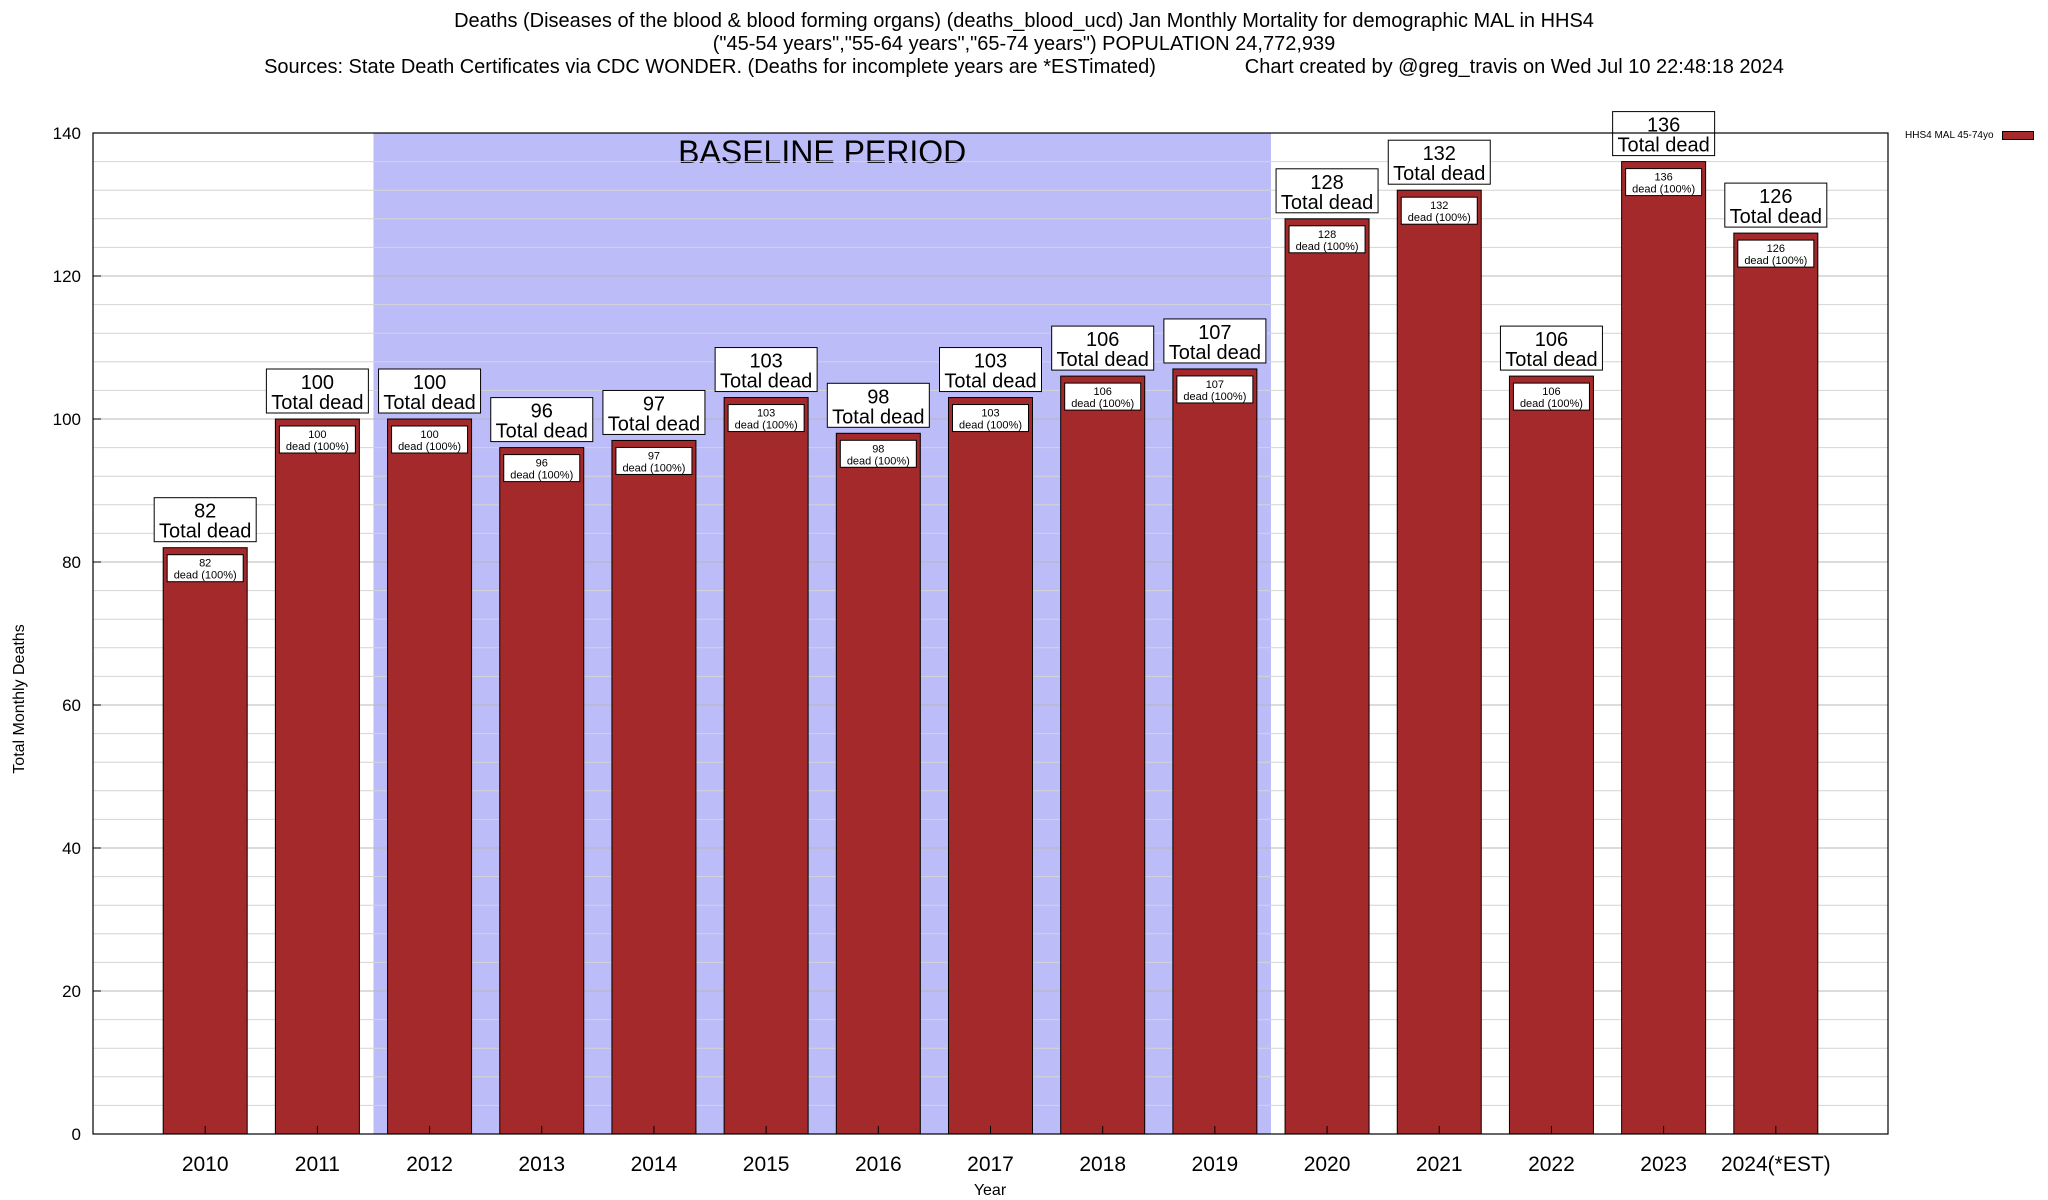 The height and width of the screenshot is (1200, 2048). What do you see at coordinates (654, 1164) in the screenshot?
I see `x-tick-label: 2014` at bounding box center [654, 1164].